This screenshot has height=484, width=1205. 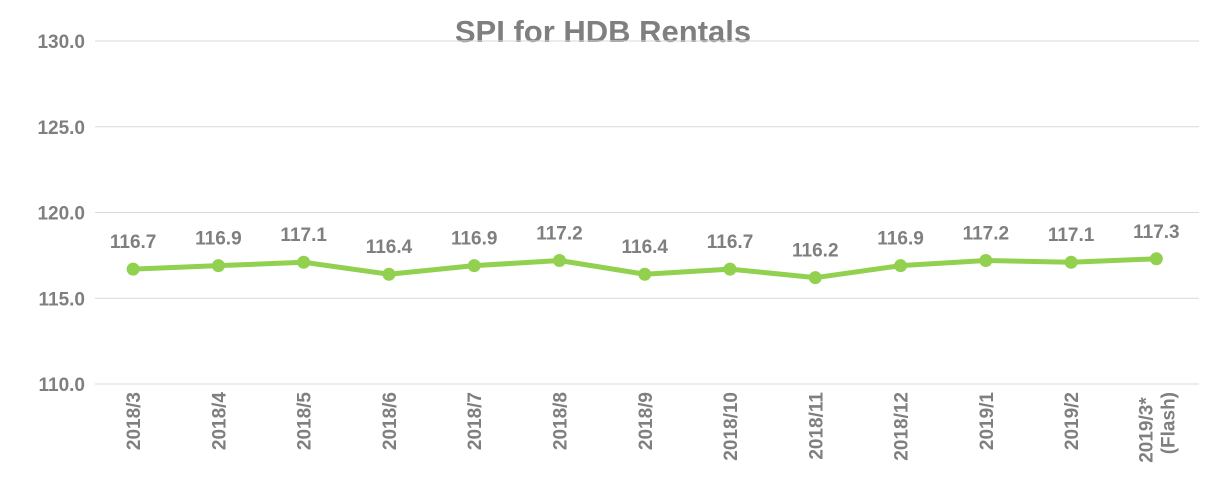 What do you see at coordinates (560, 421) in the screenshot?
I see `x-tick-label: 2018/8` at bounding box center [560, 421].